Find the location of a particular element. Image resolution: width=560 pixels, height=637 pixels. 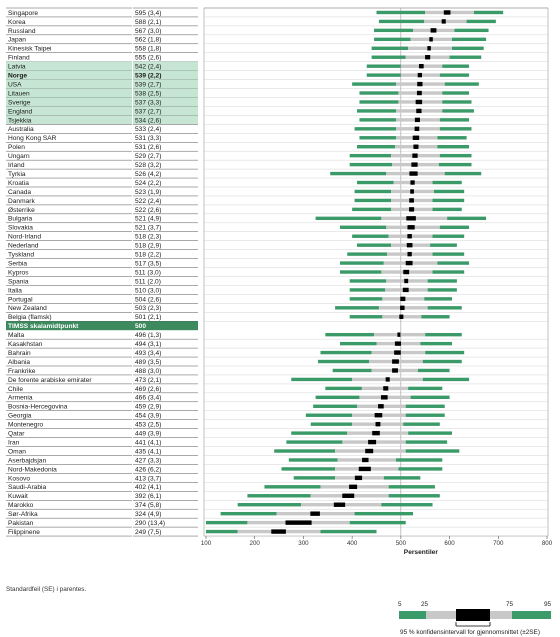

score-label: 473 (2,1) is located at coordinates (148, 380).